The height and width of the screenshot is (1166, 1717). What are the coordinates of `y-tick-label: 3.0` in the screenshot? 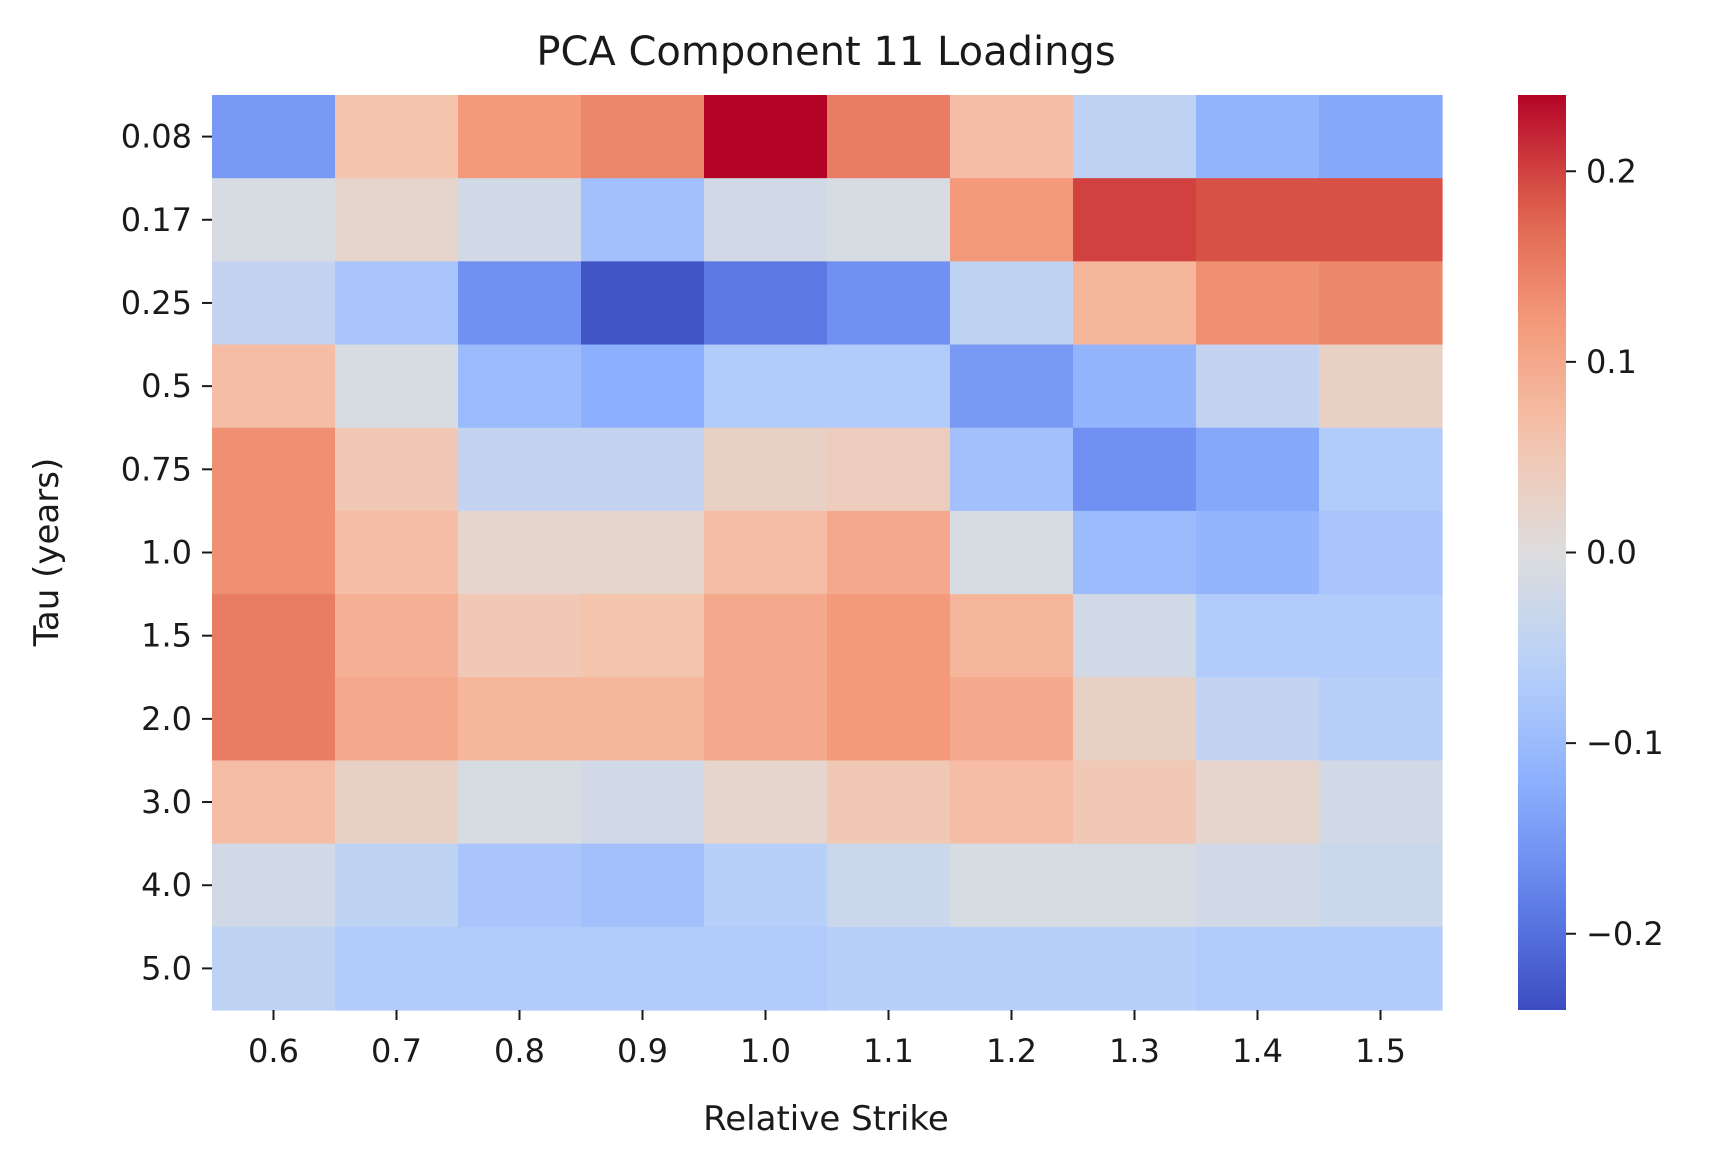 It's located at (166, 802).